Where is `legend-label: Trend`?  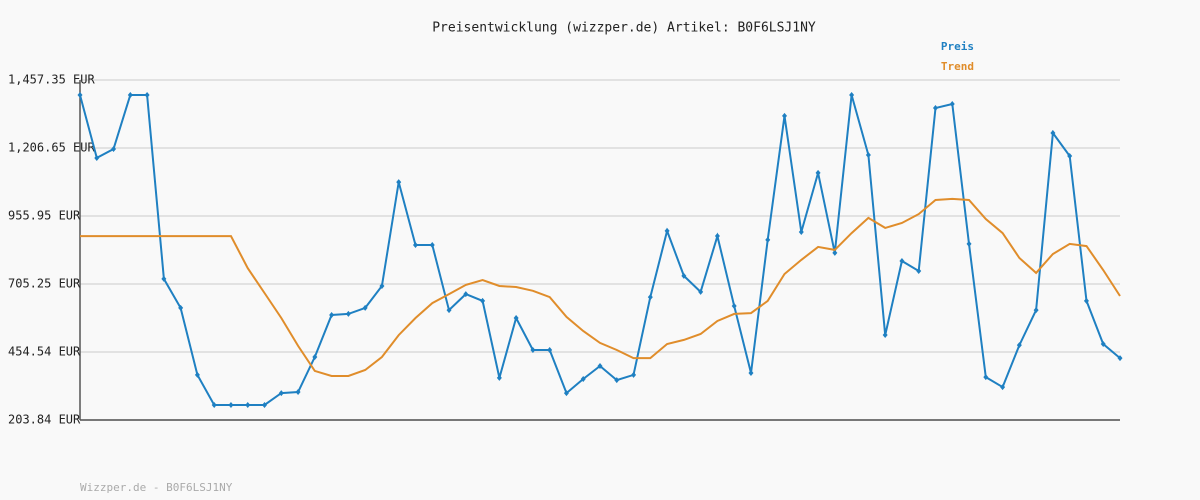
legend-label: Trend is located at coordinates (957, 66).